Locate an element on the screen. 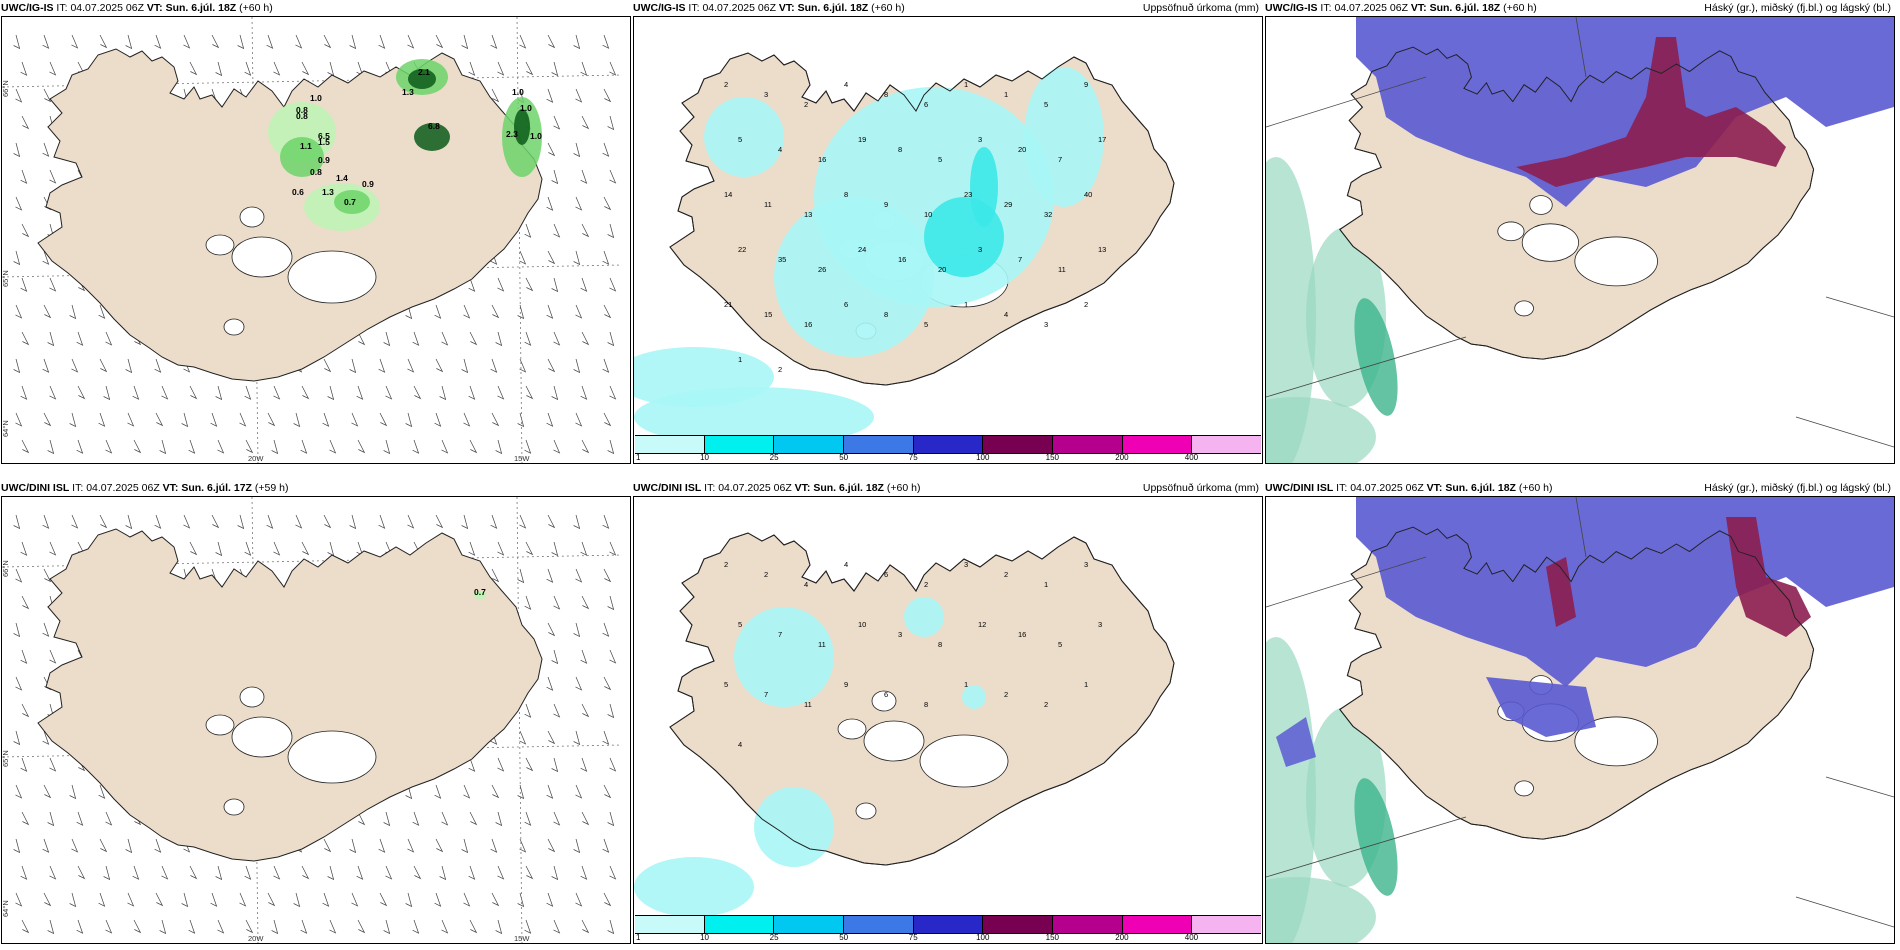 The width and height of the screenshot is (1900, 950). value-label: 12 is located at coordinates (982, 624).